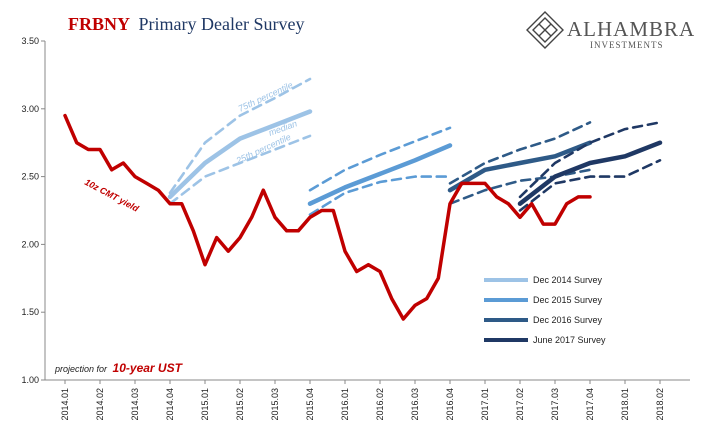 The image size is (705, 443). Describe the element at coordinates (275, 404) in the screenshot. I see `x-tick-label: 2015.03` at that location.